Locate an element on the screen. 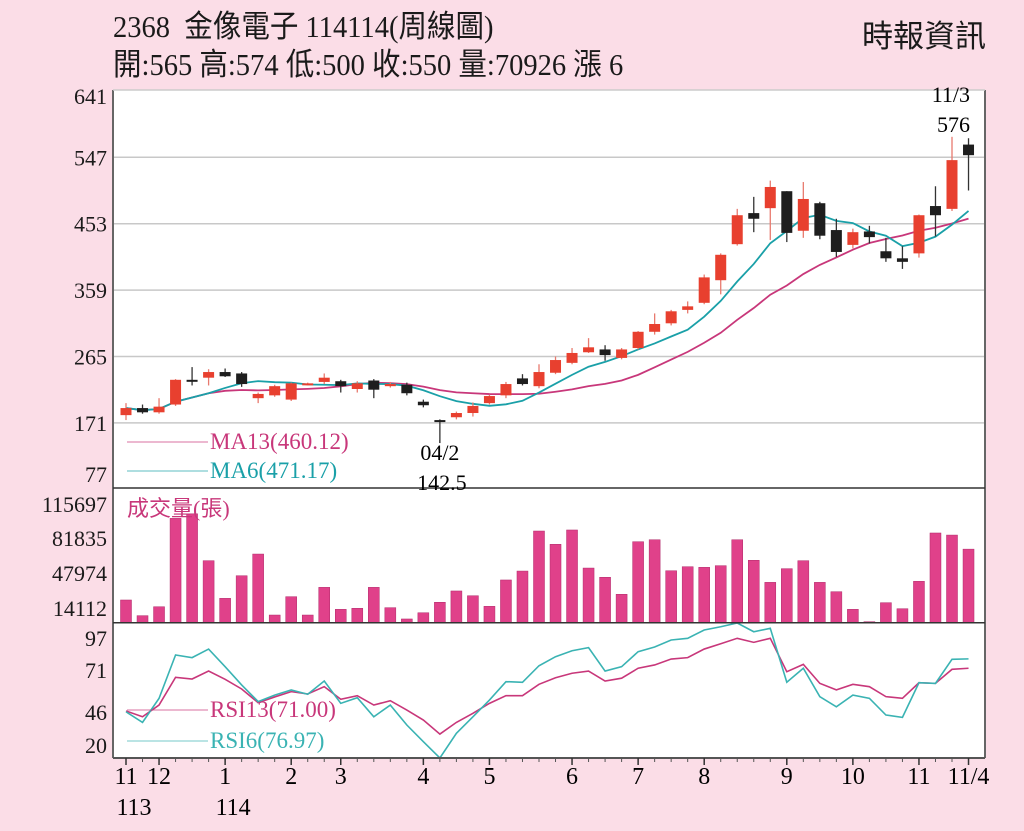 The height and width of the screenshot is (831, 1024). rsi-tick-label: 71 is located at coordinates (96, 670).